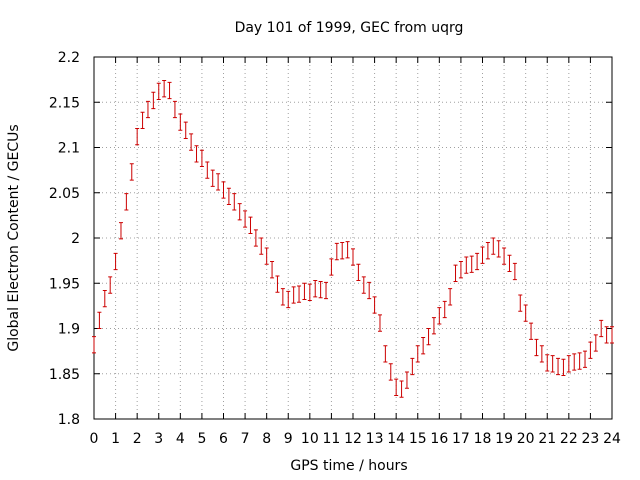  Describe the element at coordinates (69, 149) in the screenshot. I see `y-tick-label: 2.1` at that location.